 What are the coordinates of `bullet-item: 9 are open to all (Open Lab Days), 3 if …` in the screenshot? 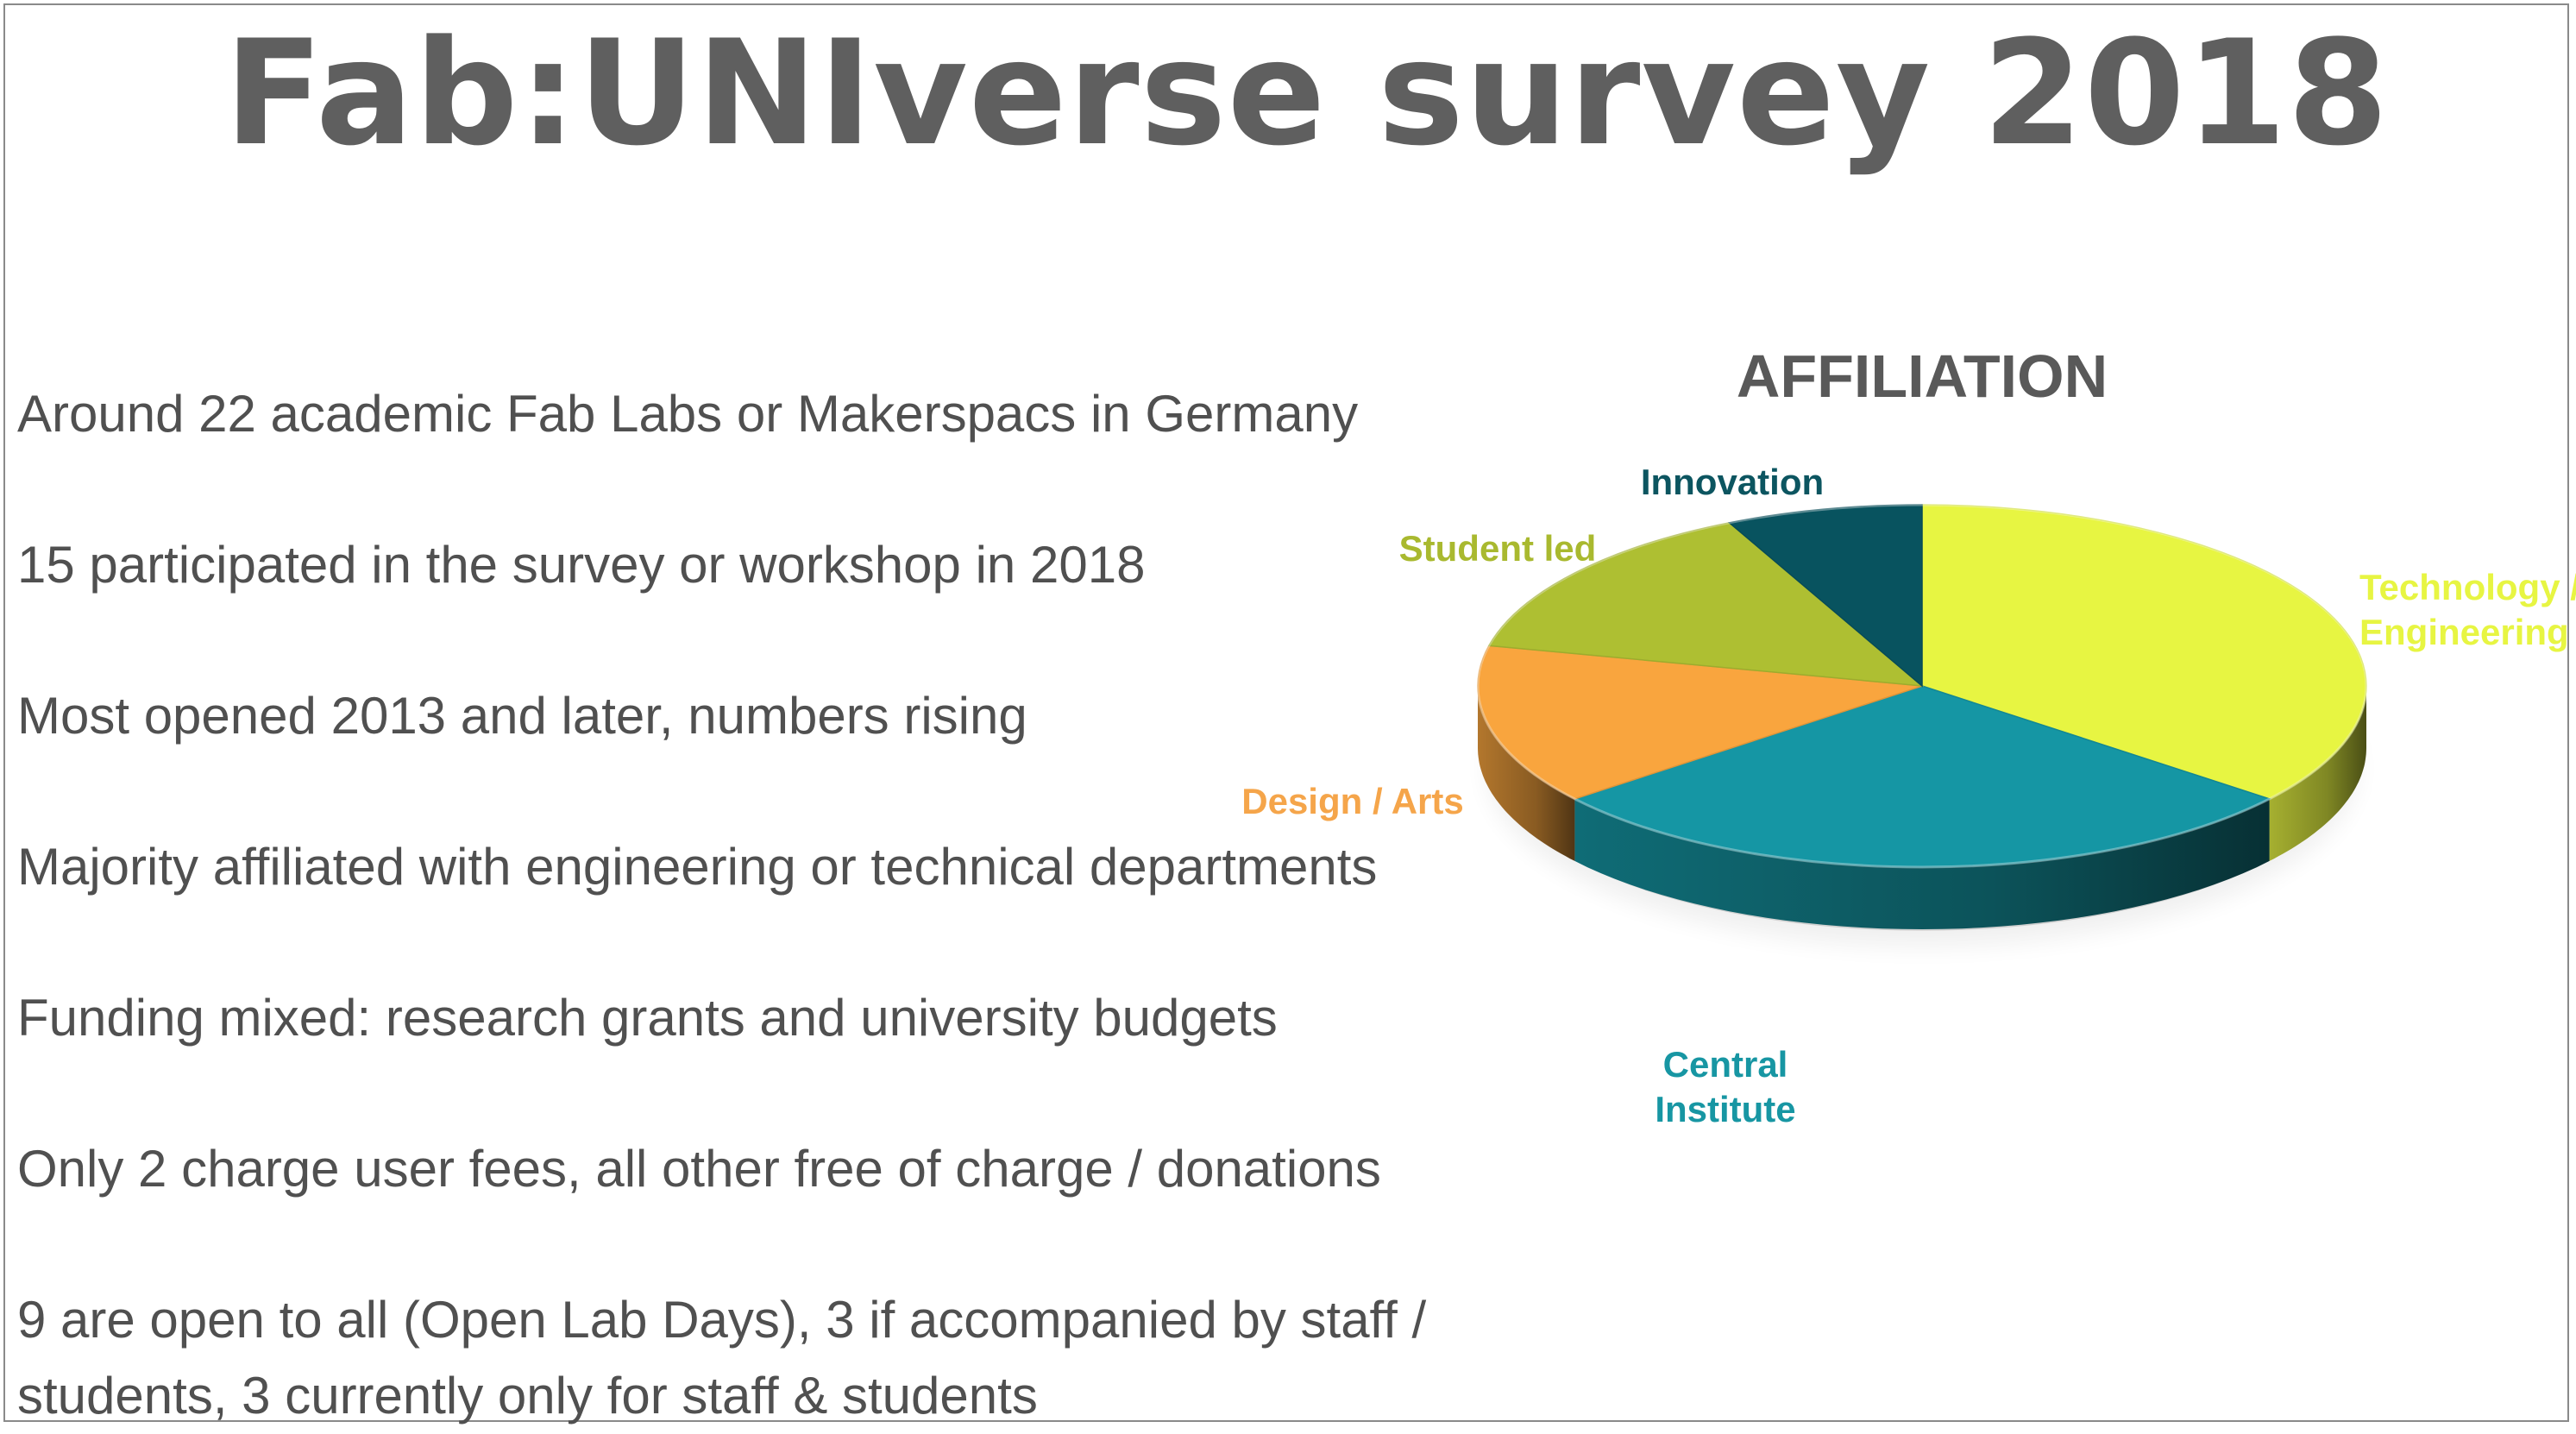 It's located at (722, 1358).